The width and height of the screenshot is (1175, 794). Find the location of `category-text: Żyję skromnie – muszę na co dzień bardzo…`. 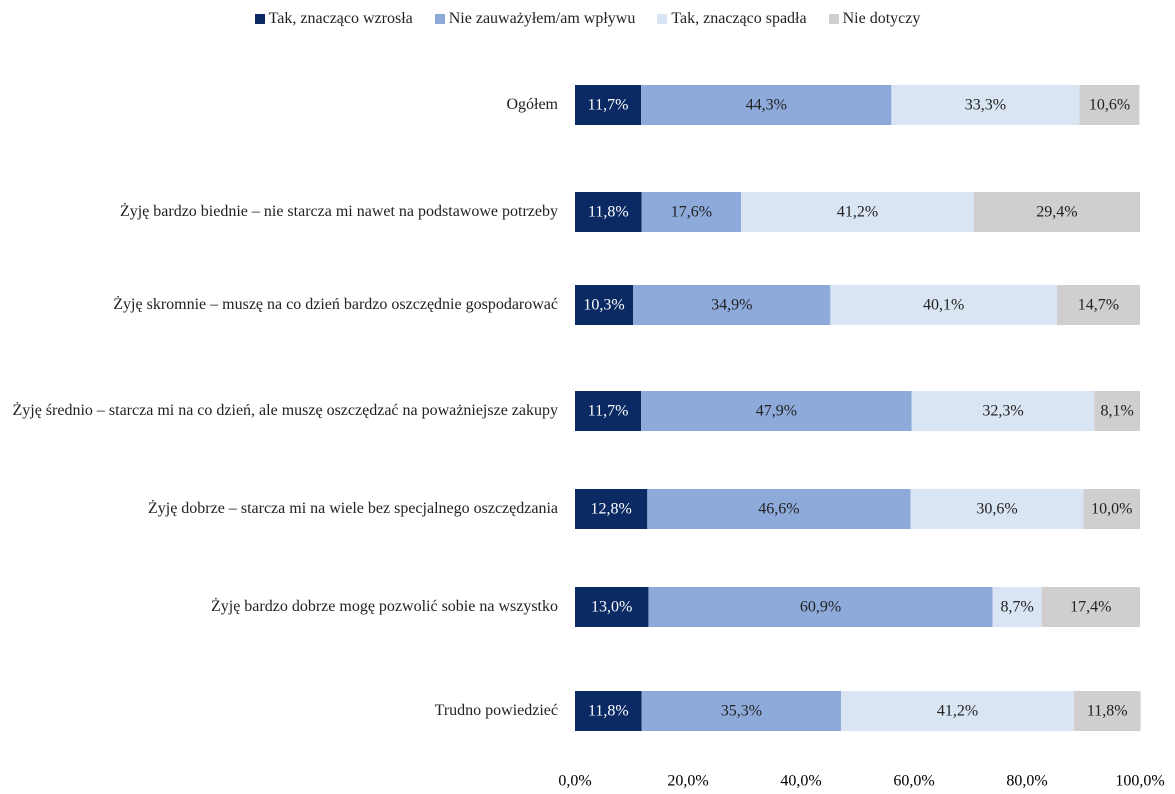

category-text: Żyję skromnie – muszę na co dzień bardzo… is located at coordinates (335, 304).